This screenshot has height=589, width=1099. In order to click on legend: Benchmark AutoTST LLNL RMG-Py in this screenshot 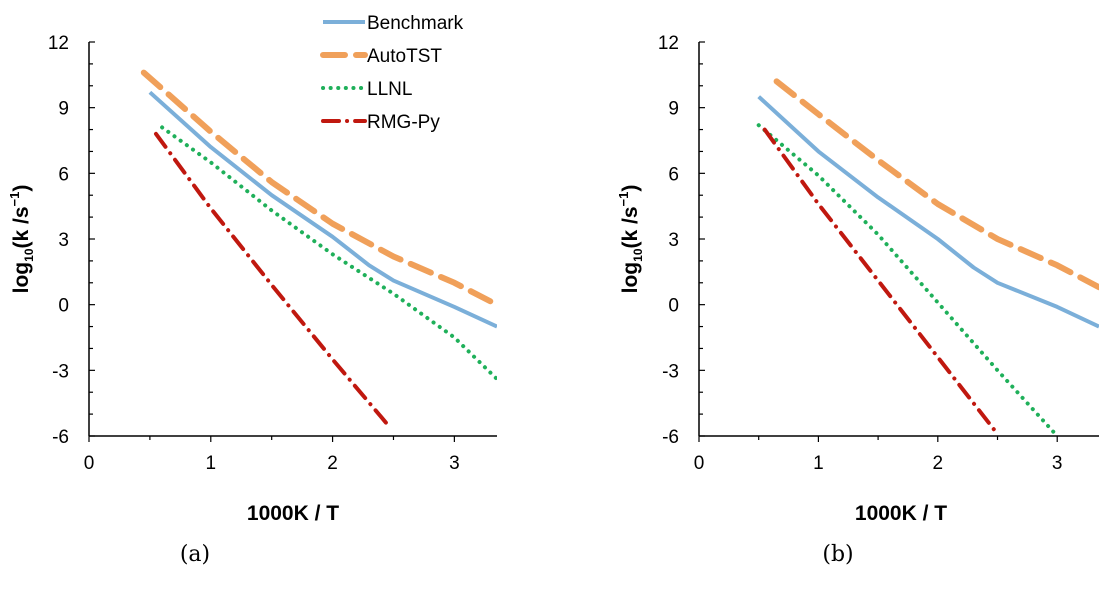, I will do `click(392, 73)`.